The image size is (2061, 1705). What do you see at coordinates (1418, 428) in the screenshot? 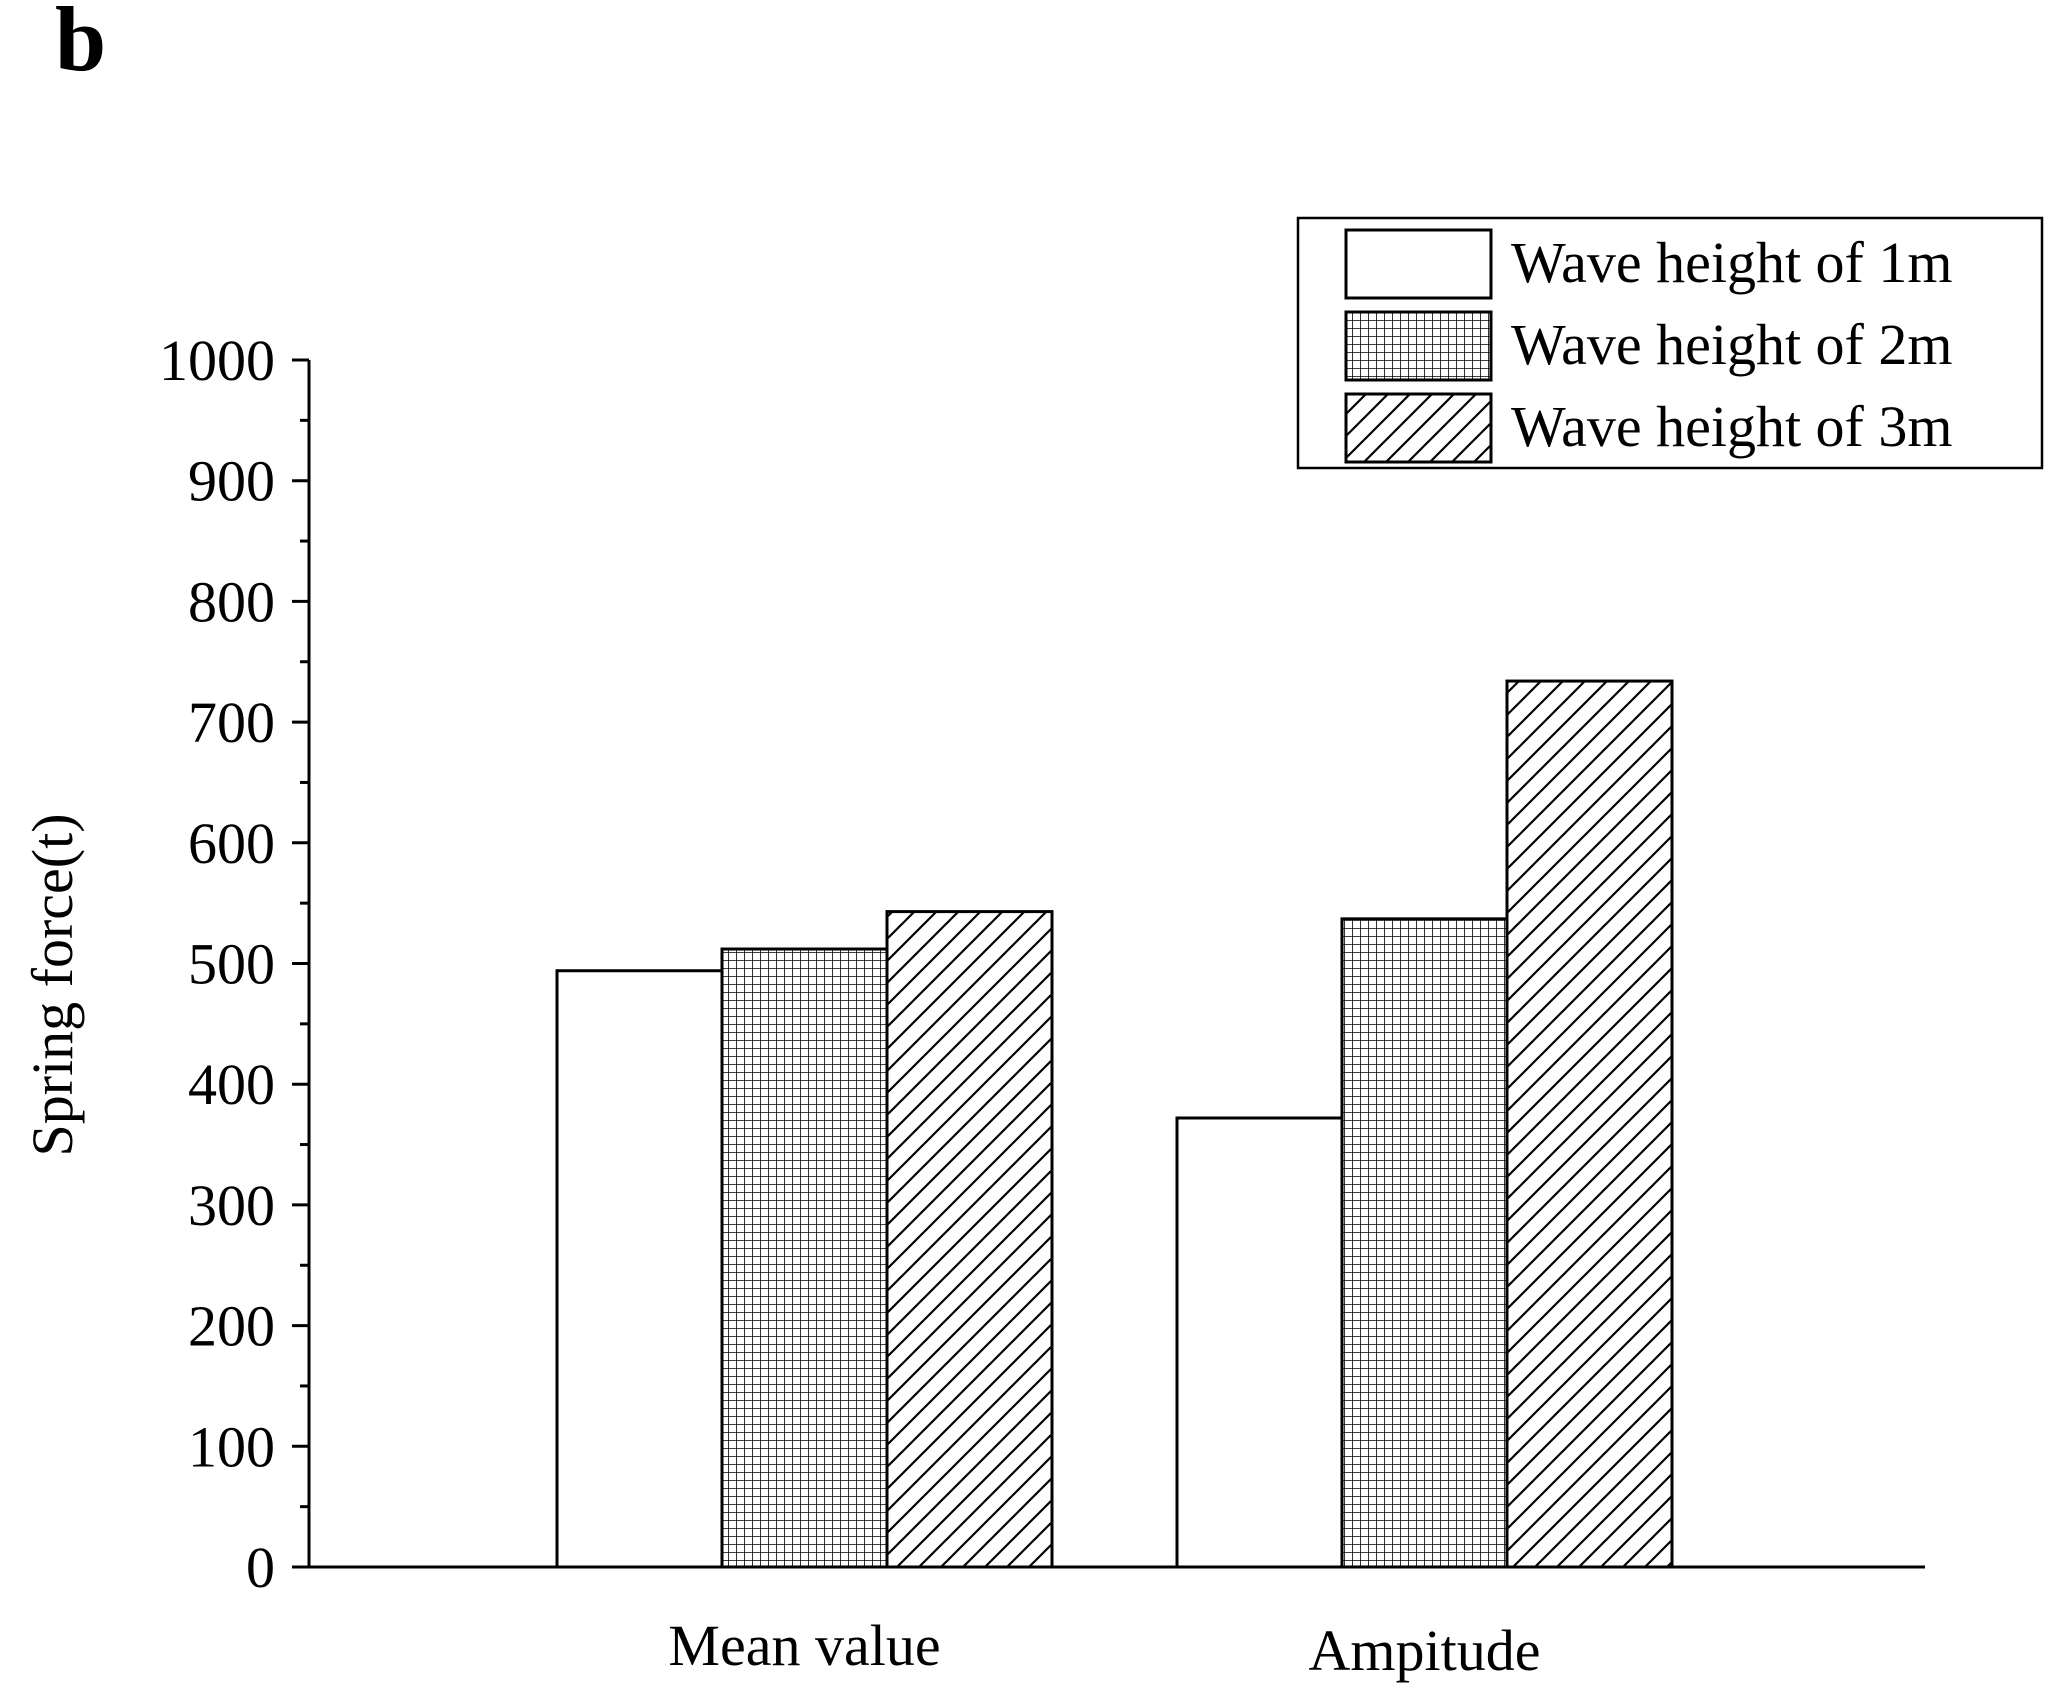
I see `legend-swatch-3m` at bounding box center [1418, 428].